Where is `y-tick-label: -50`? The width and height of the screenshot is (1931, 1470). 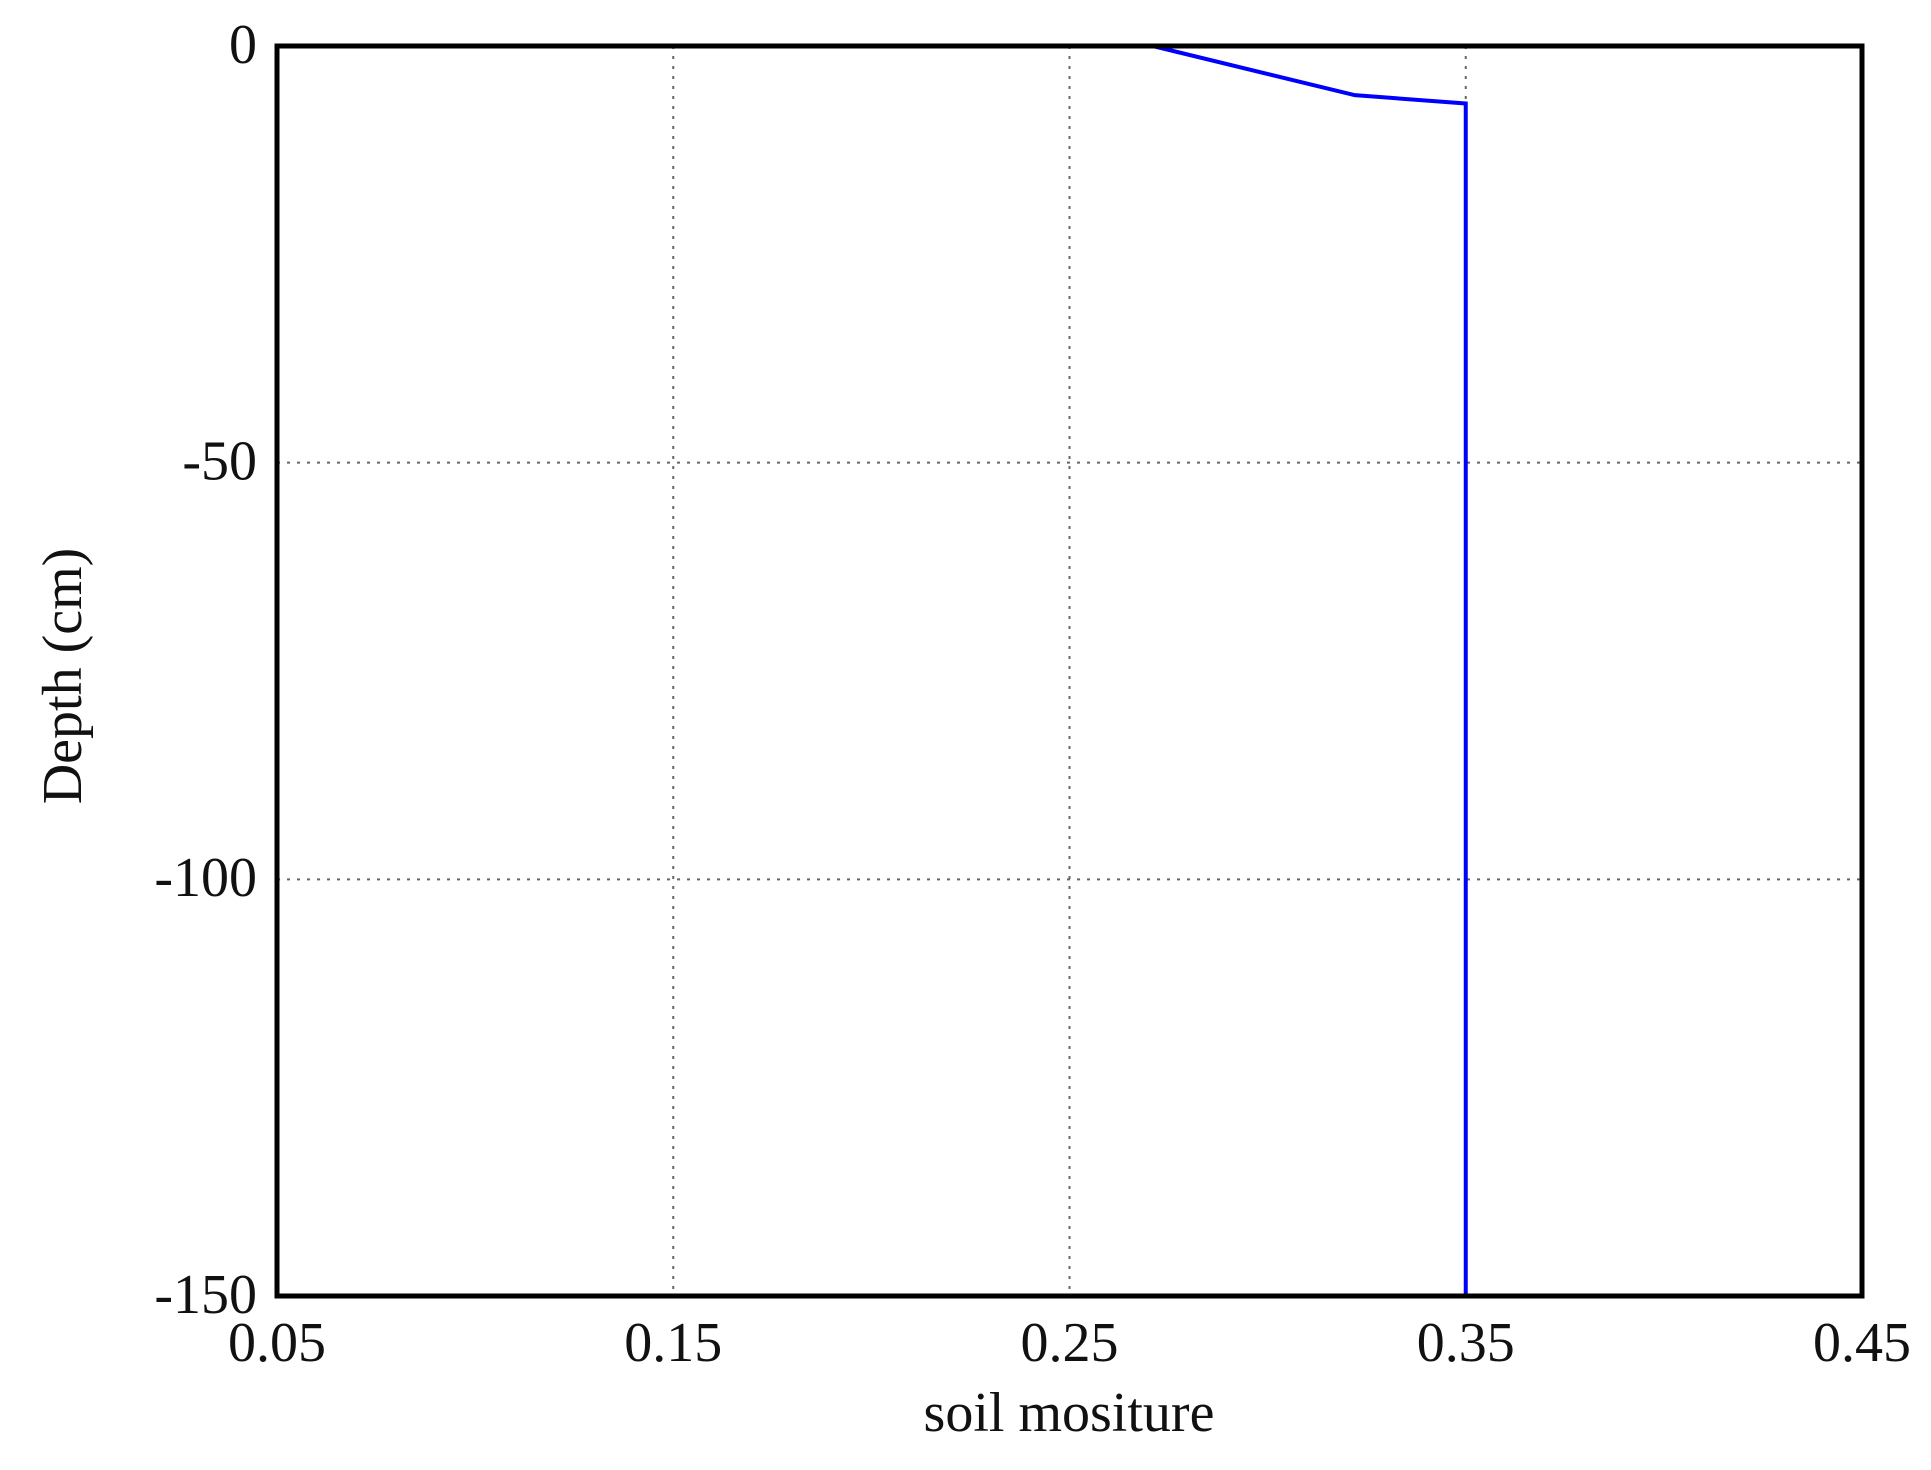
y-tick-label: -50 is located at coordinates (219, 462).